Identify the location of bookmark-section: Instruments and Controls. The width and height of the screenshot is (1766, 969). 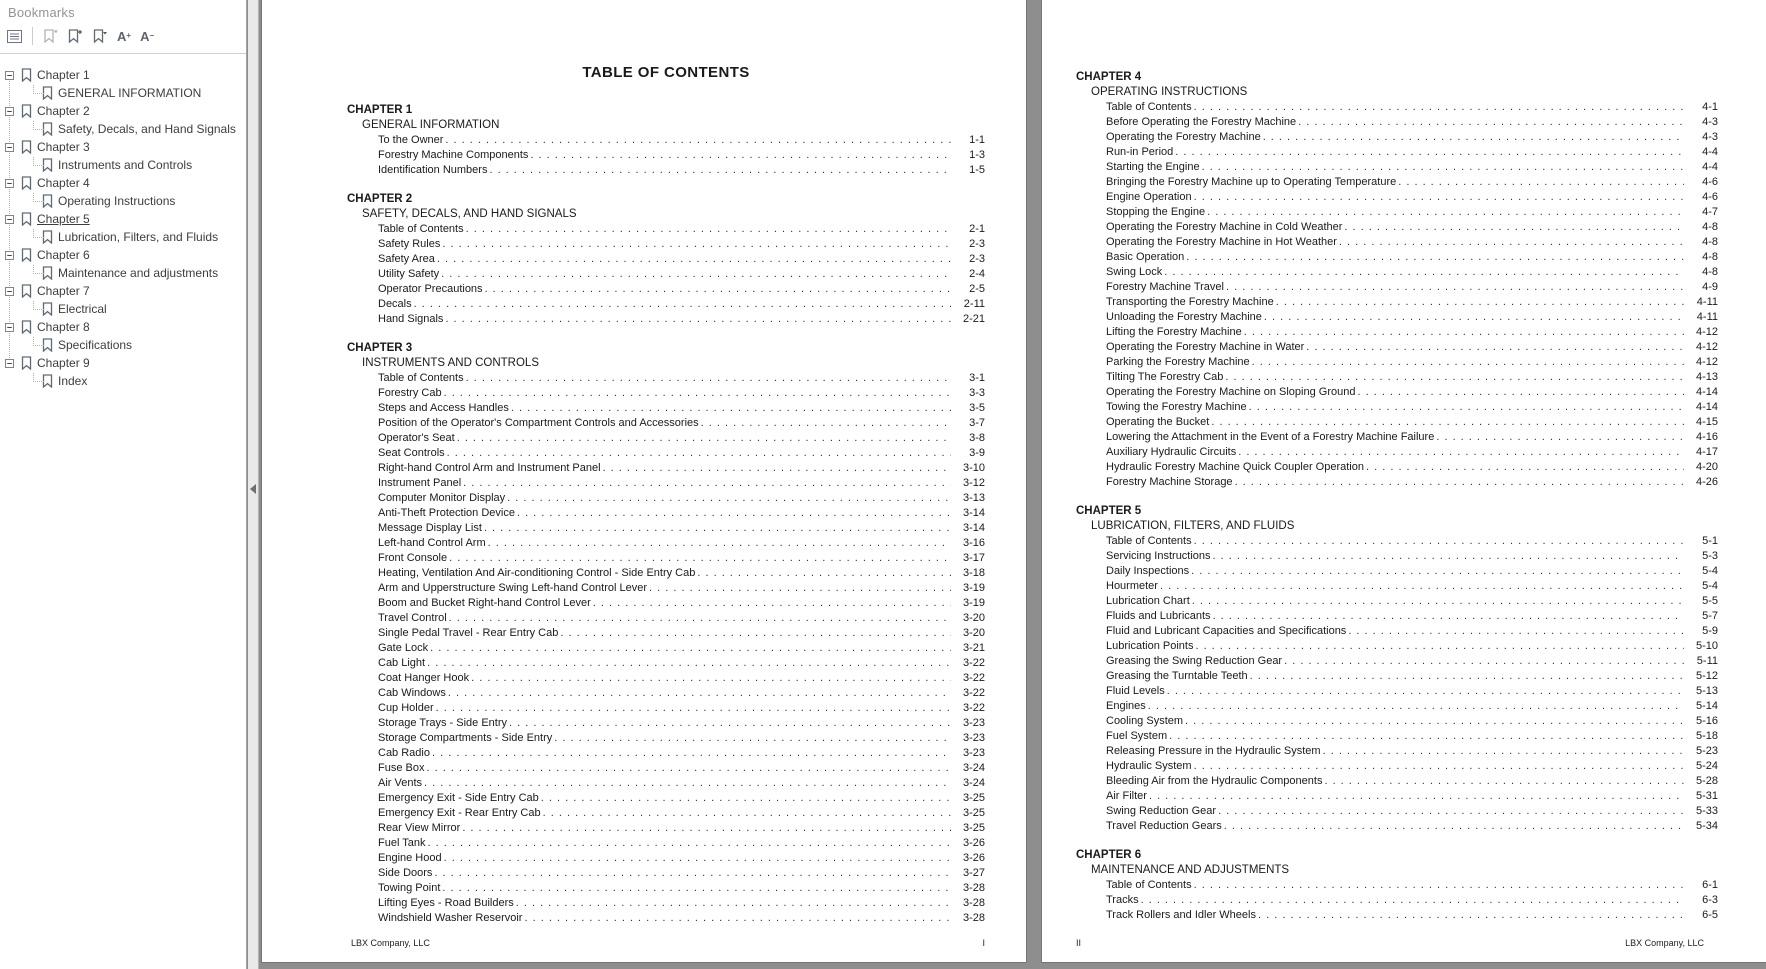
(123, 165).